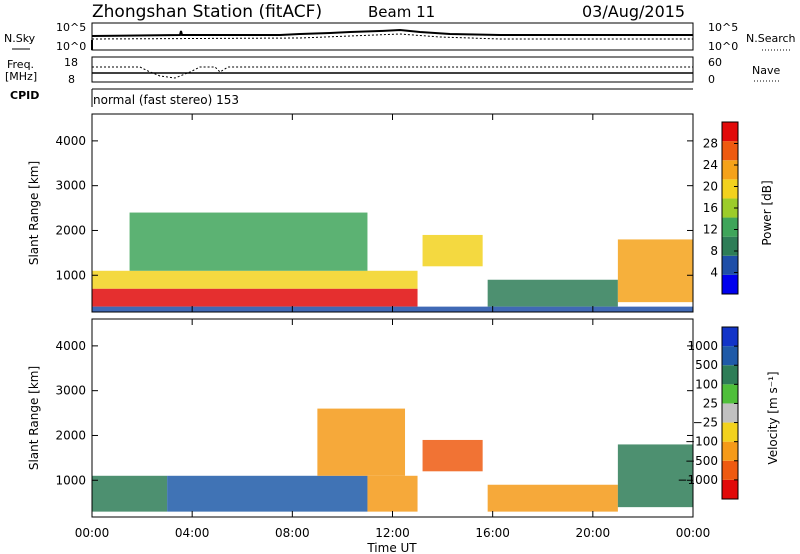 This screenshot has height=554, width=800. I want to click on nsky-panel-frame, so click(392, 36).